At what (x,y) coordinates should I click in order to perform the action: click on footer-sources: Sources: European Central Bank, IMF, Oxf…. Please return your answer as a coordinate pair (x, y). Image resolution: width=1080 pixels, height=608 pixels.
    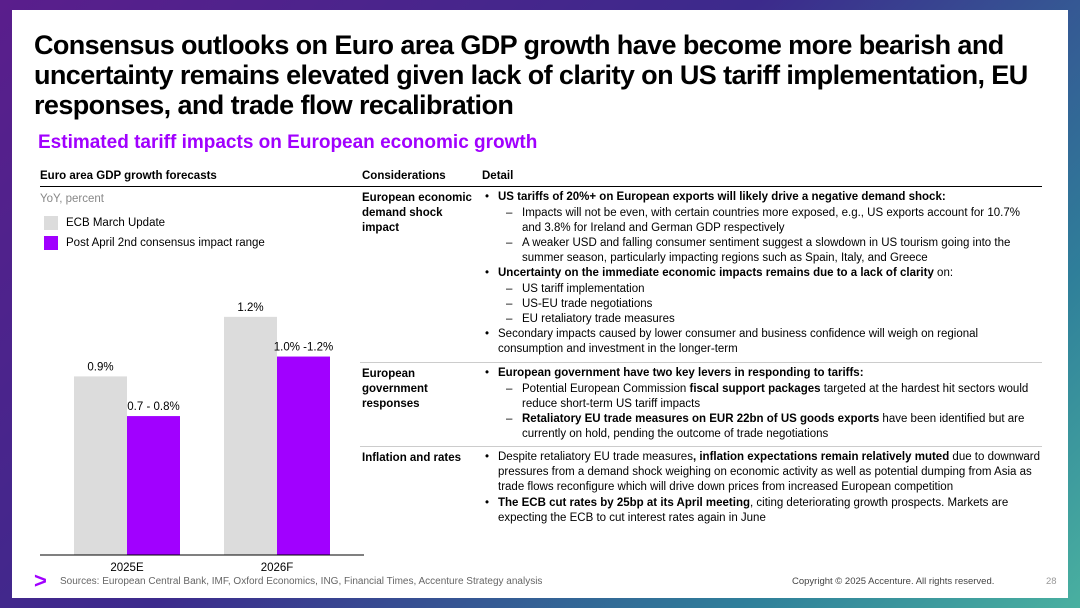
    Looking at the image, I should click on (301, 581).